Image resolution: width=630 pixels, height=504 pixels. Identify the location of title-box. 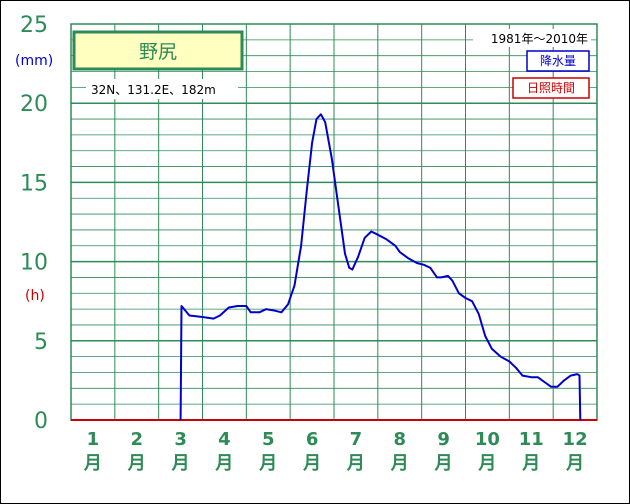
(158, 50).